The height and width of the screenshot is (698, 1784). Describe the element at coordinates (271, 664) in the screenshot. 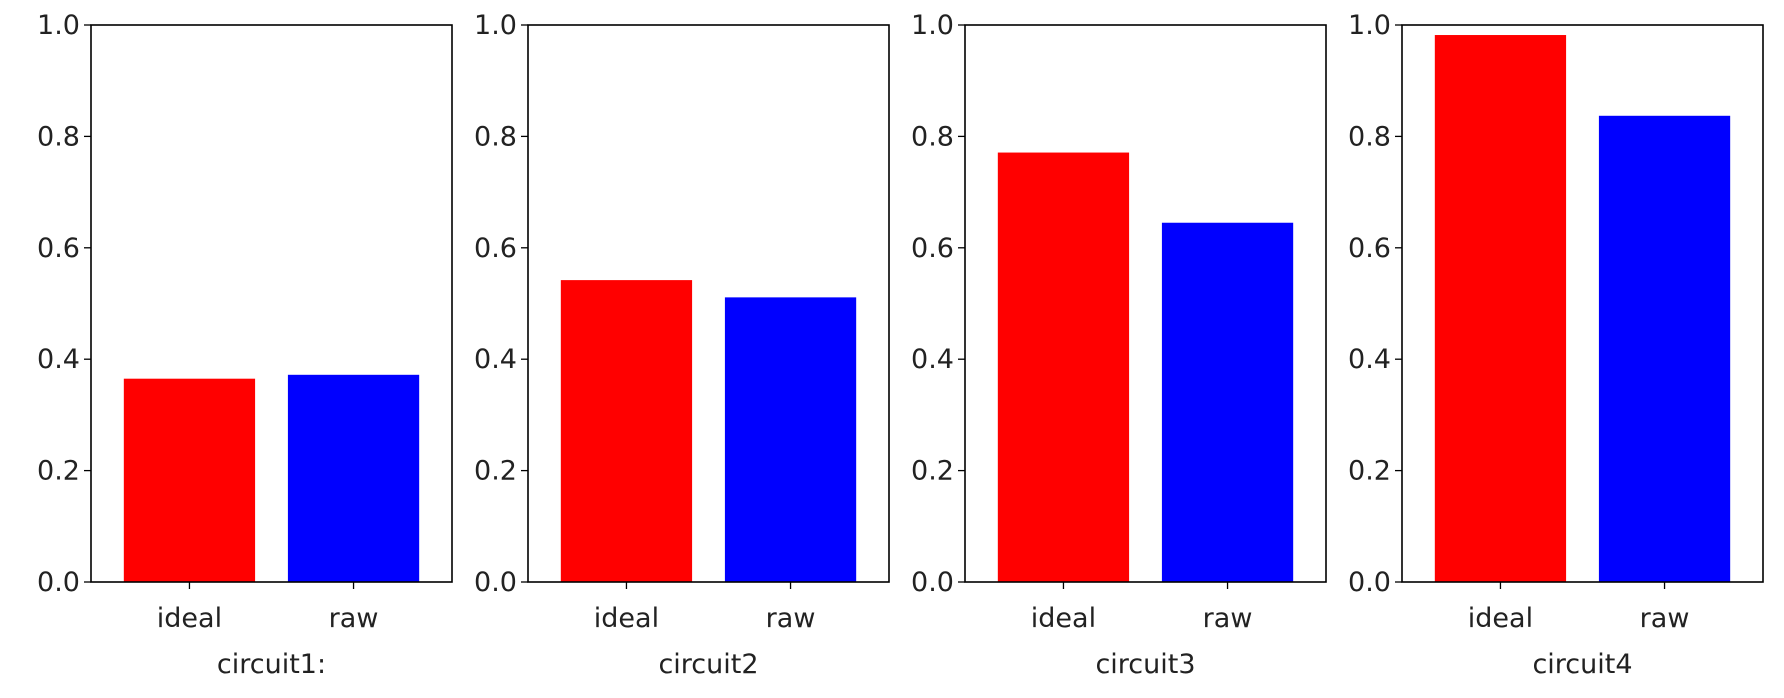

I see `x-axis-title: circuit1:` at that location.